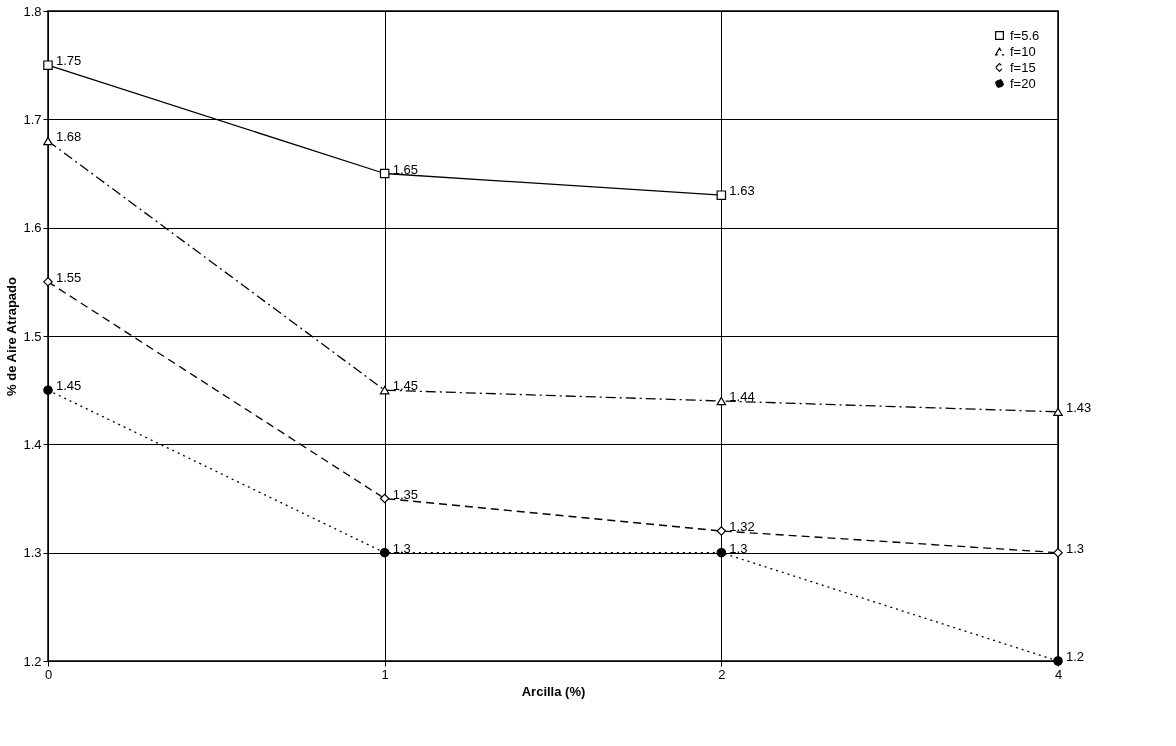 The height and width of the screenshot is (746, 1176). I want to click on data-label: 1.68, so click(69, 136).